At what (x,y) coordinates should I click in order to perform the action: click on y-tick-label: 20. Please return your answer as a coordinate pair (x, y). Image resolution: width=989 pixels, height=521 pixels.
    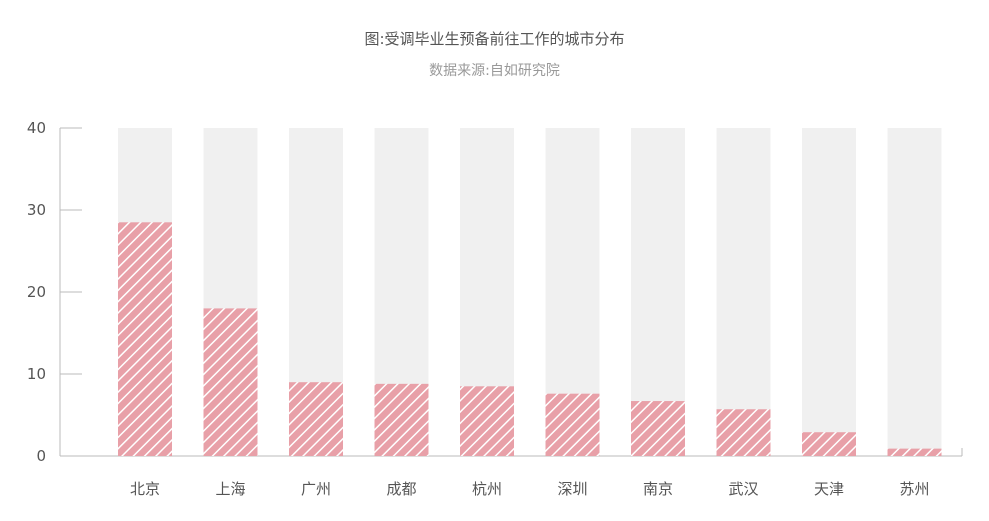
    Looking at the image, I should click on (36, 292).